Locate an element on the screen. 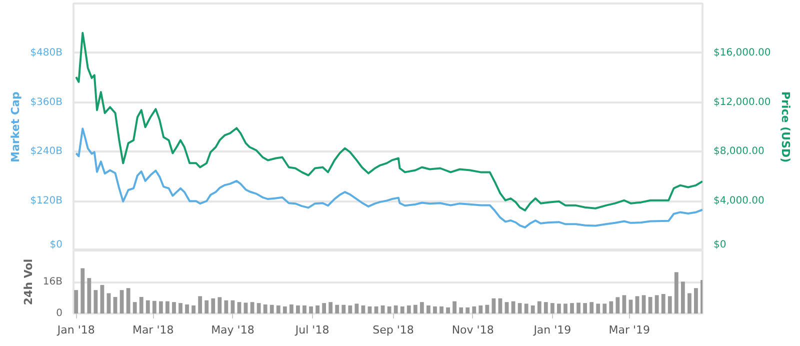 This screenshot has height=346, width=800. x-tick-label: Mar '18 is located at coordinates (153, 330).